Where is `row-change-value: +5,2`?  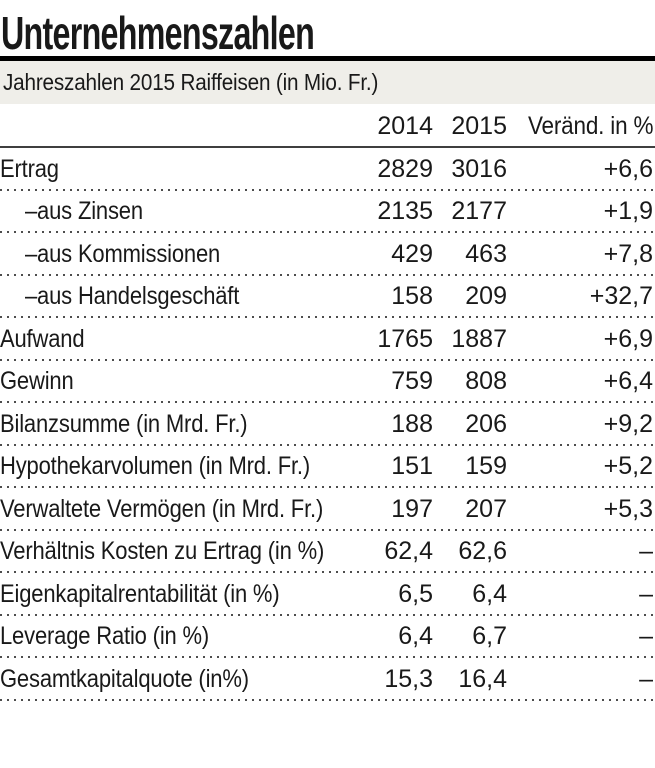 row-change-value: +5,2 is located at coordinates (628, 466).